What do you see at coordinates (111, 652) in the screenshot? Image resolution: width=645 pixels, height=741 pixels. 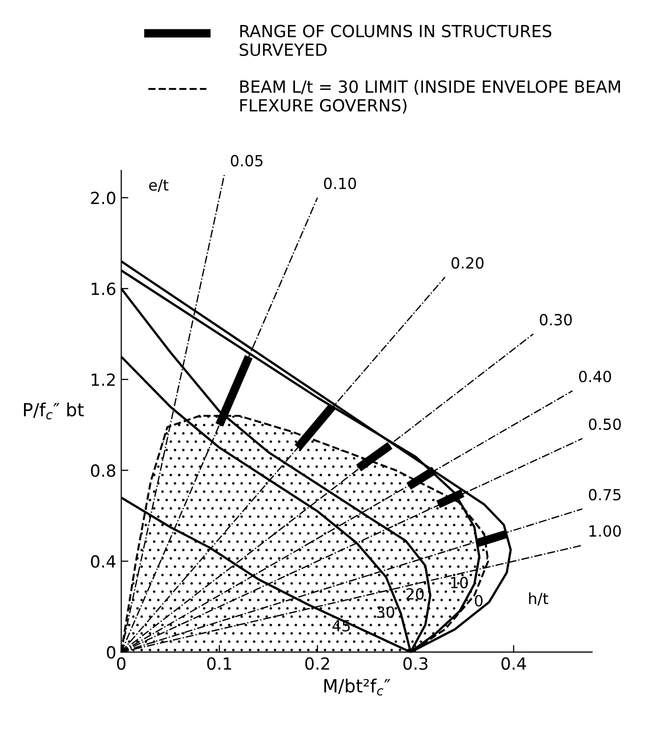 I see `y-tick-label: 0` at bounding box center [111, 652].